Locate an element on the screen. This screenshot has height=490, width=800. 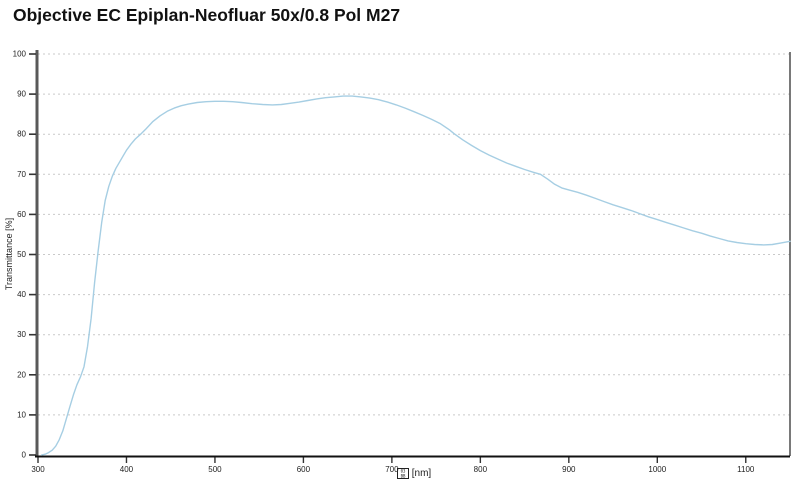
y-tick-label: 50 is located at coordinates (21, 254).